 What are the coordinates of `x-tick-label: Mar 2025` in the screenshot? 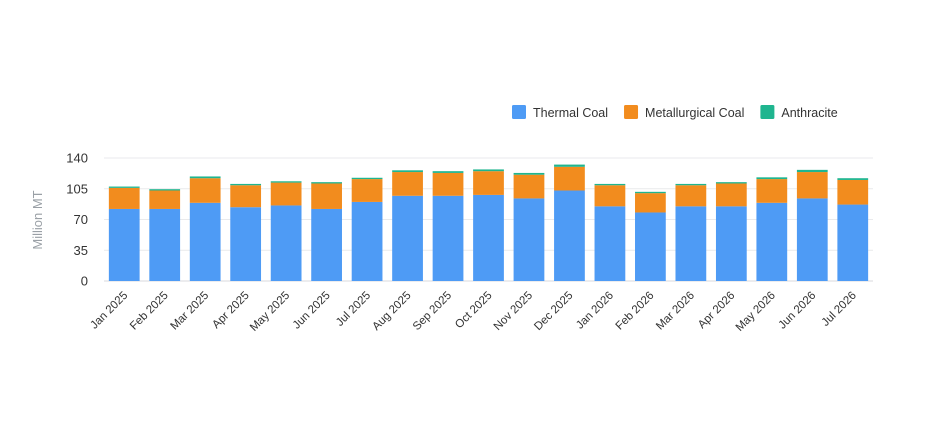 It's located at (189, 311).